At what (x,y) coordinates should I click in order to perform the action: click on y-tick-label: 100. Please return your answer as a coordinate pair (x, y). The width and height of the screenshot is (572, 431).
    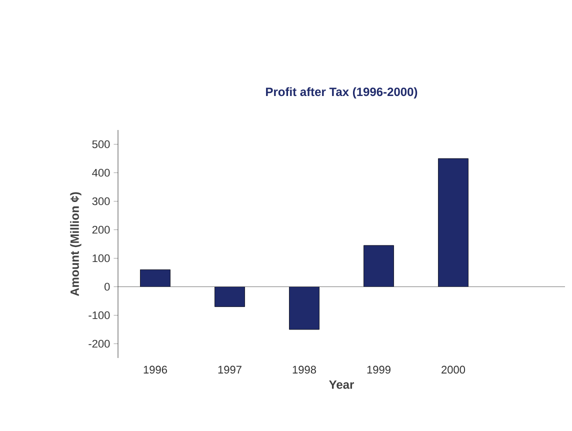
    Looking at the image, I should click on (101, 258).